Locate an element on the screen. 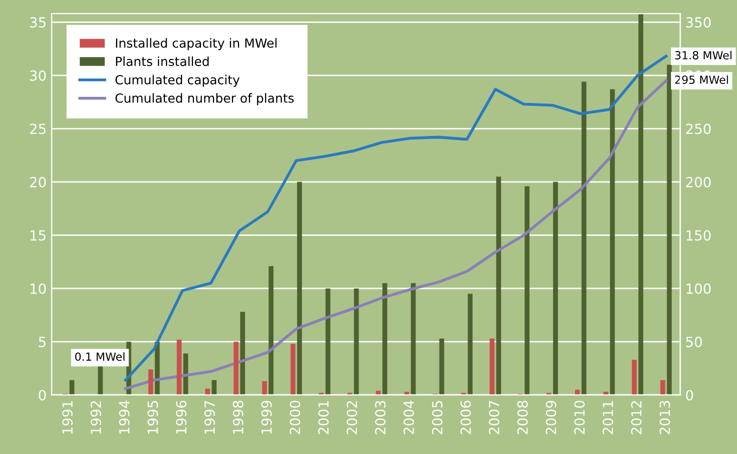  x-tick-label: 2000 is located at coordinates (295, 417).